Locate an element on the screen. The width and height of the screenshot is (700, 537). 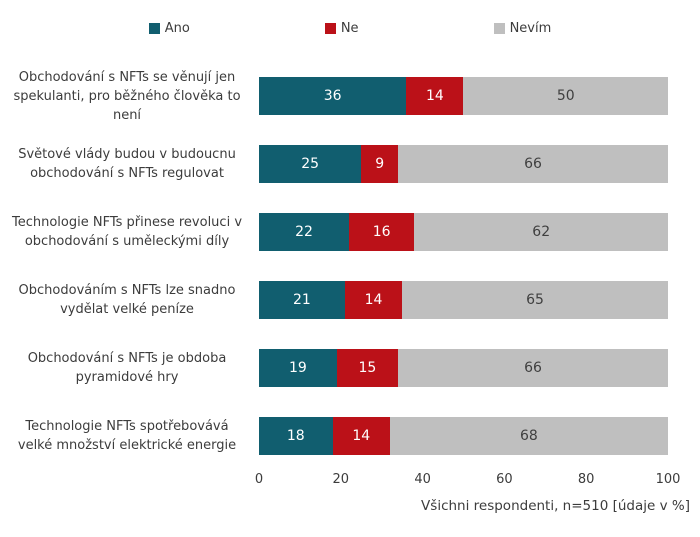
legend-item-ne: Ne is located at coordinates (341, 28).